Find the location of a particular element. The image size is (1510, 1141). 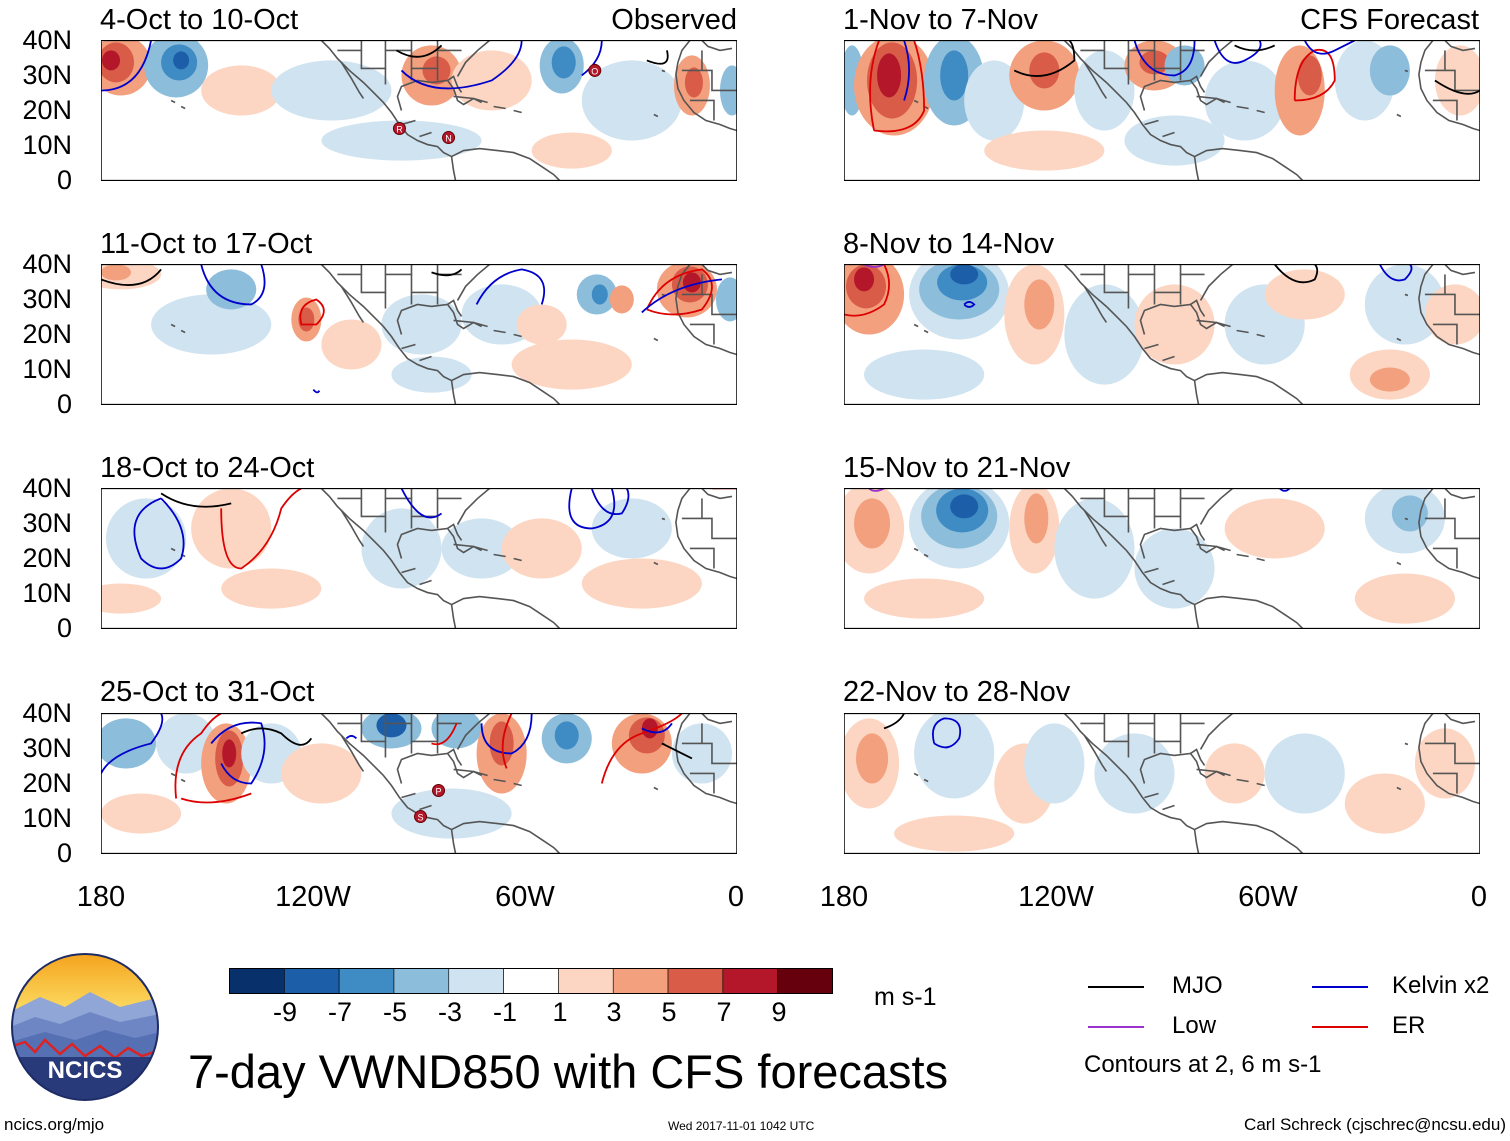

colorbar-label: 9 is located at coordinates (779, 1012).